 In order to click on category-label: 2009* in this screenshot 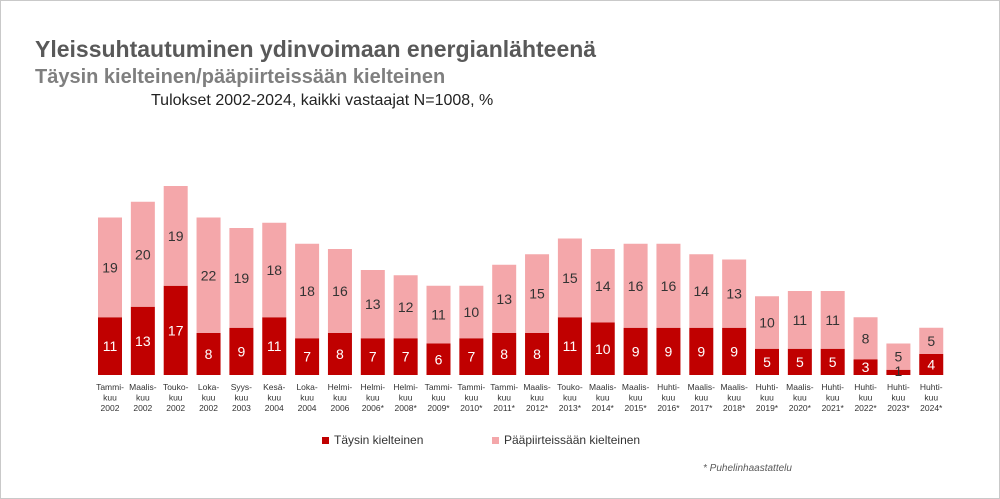, I will do `click(438, 408)`.